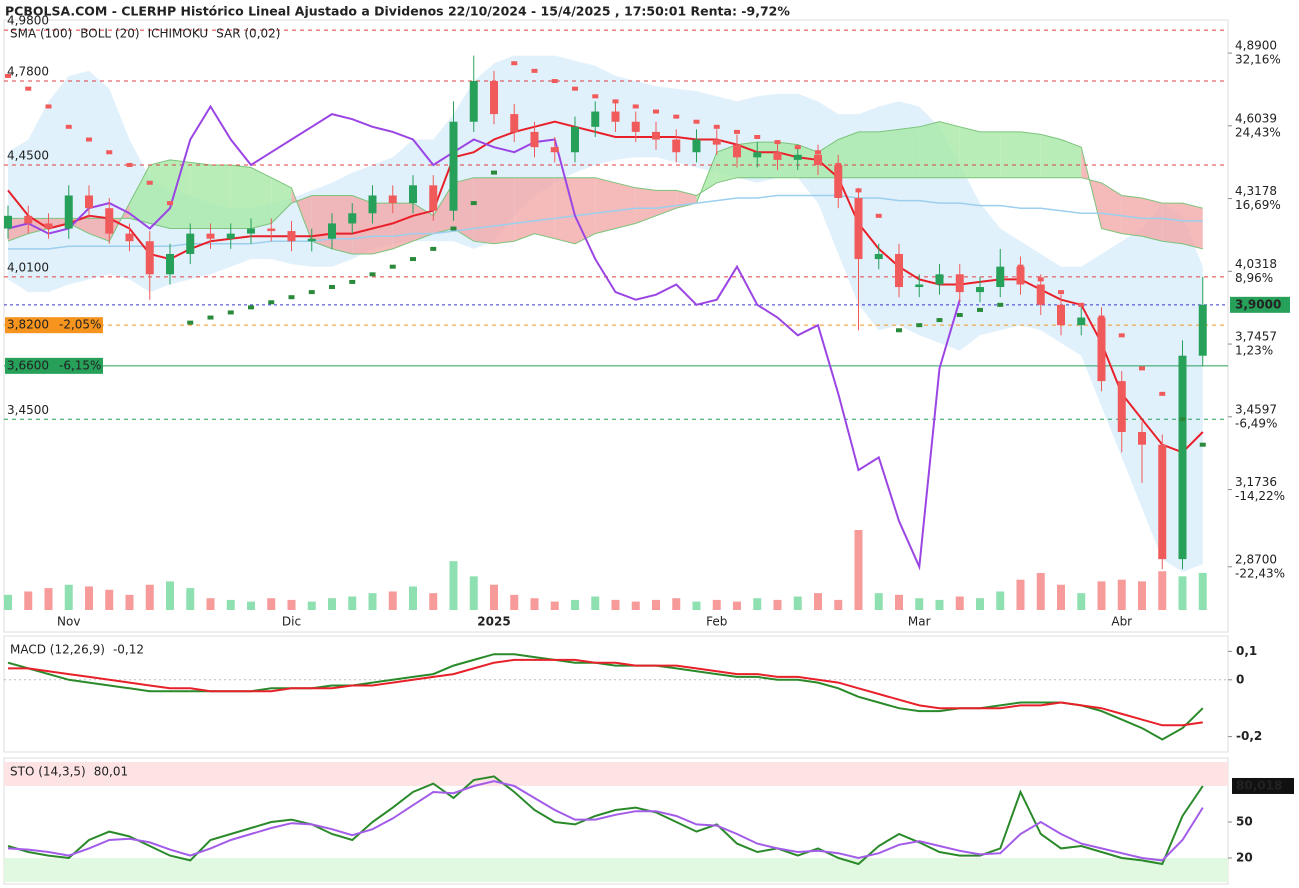  What do you see at coordinates (616, 774) in the screenshot?
I see `overbought-zone` at bounding box center [616, 774].